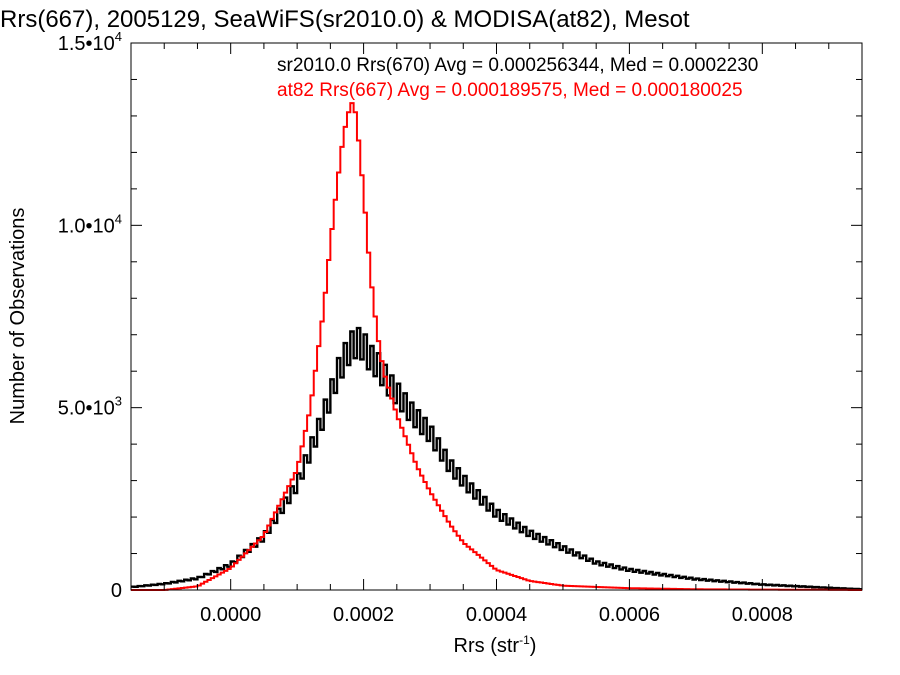 This screenshot has width=900, height=675. What do you see at coordinates (495, 645) in the screenshot?
I see `x-axis-label: Rrs (str-1)` at bounding box center [495, 645].